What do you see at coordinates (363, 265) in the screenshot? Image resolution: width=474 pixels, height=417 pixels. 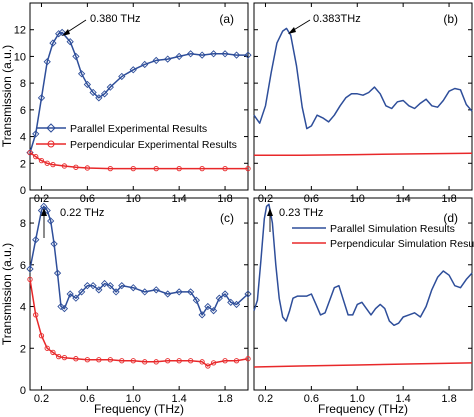 I see `panel-d-series-0-line` at bounding box center [363, 265].